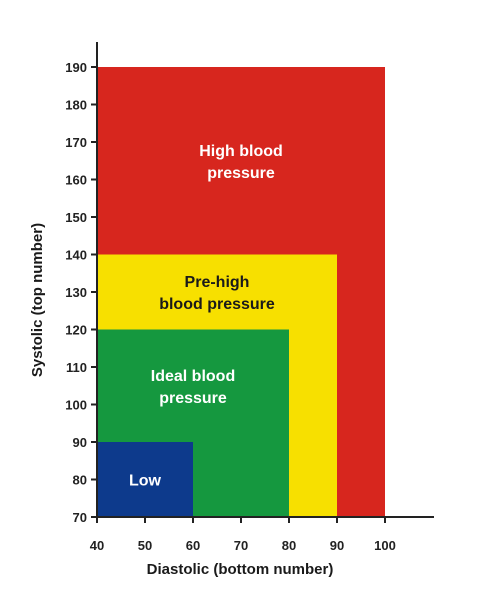  Describe the element at coordinates (193, 376) in the screenshot. I see `zone-label-ideal-blood-pressure-line-1: Ideal blood` at that location.